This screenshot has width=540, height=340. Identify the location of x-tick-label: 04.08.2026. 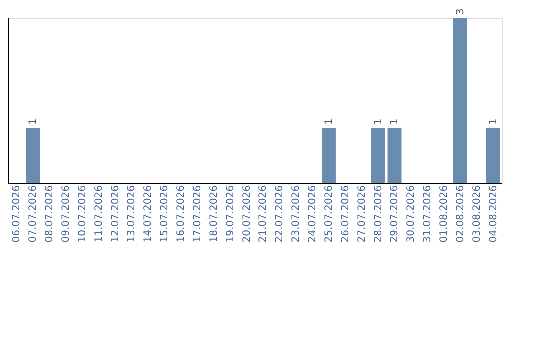
(494, 214).